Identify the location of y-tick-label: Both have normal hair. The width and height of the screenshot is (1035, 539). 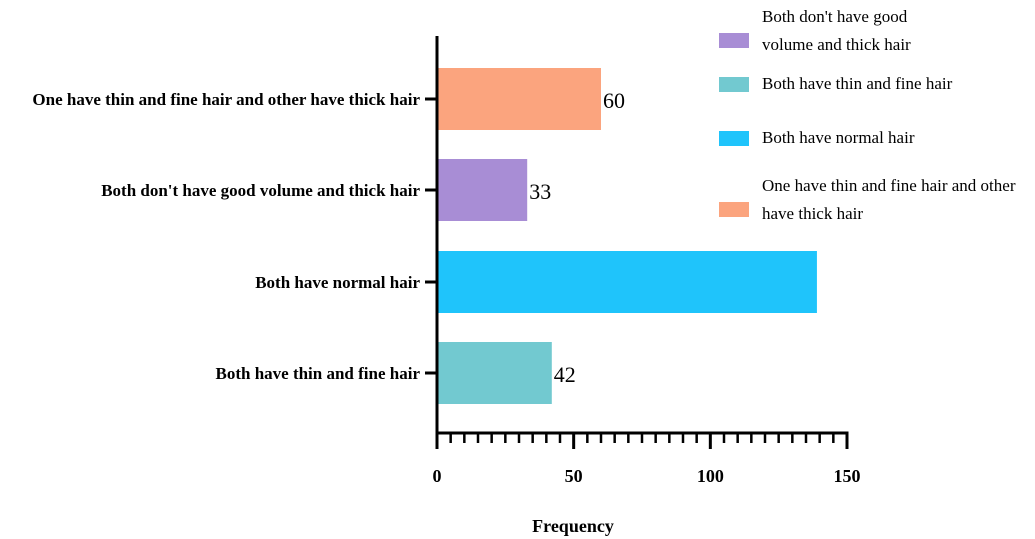
(337, 282).